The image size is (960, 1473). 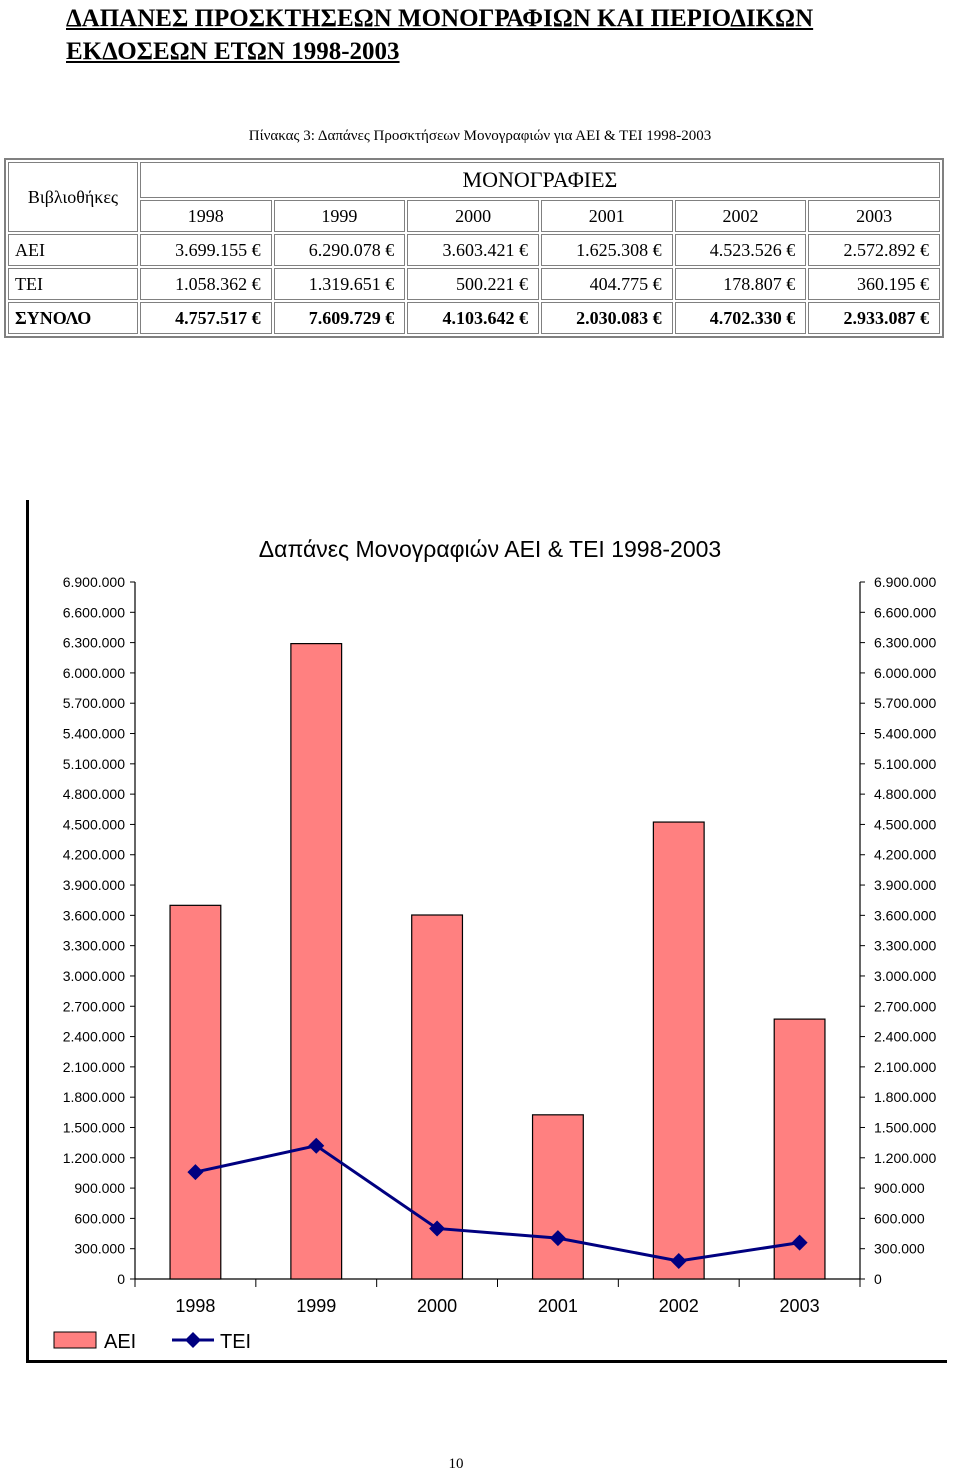 I want to click on table-cell: 500.221 €, so click(x=473, y=284).